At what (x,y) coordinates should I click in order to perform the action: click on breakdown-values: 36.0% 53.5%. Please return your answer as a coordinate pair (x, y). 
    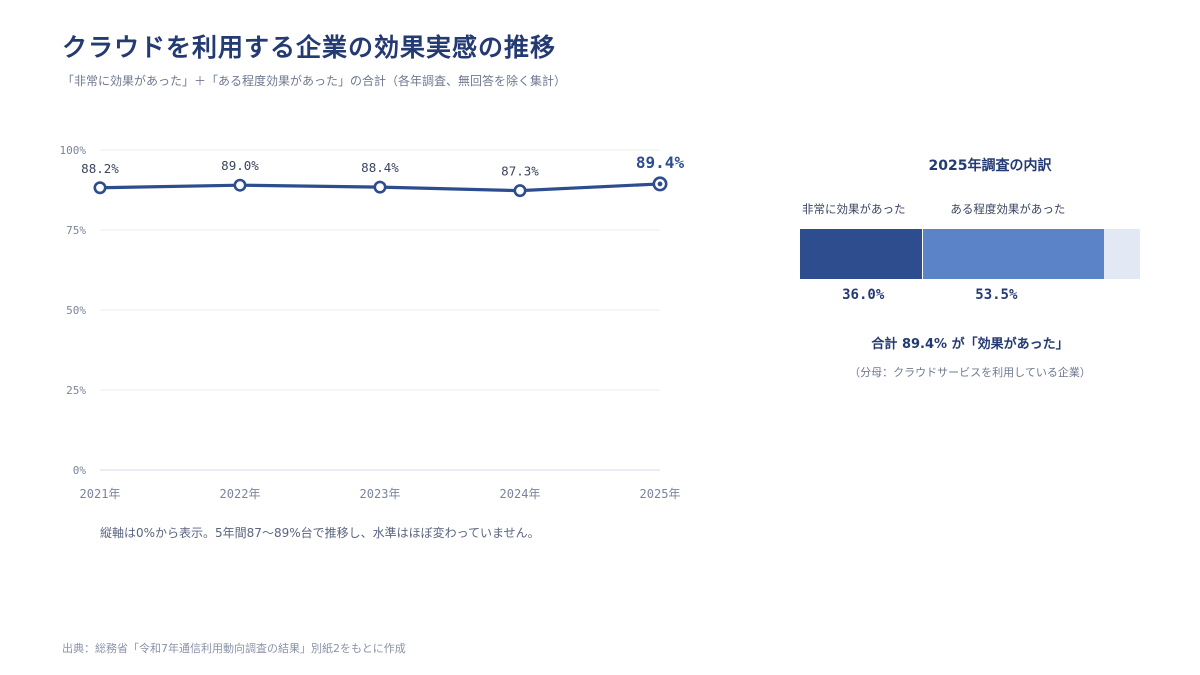
    Looking at the image, I should click on (970, 298).